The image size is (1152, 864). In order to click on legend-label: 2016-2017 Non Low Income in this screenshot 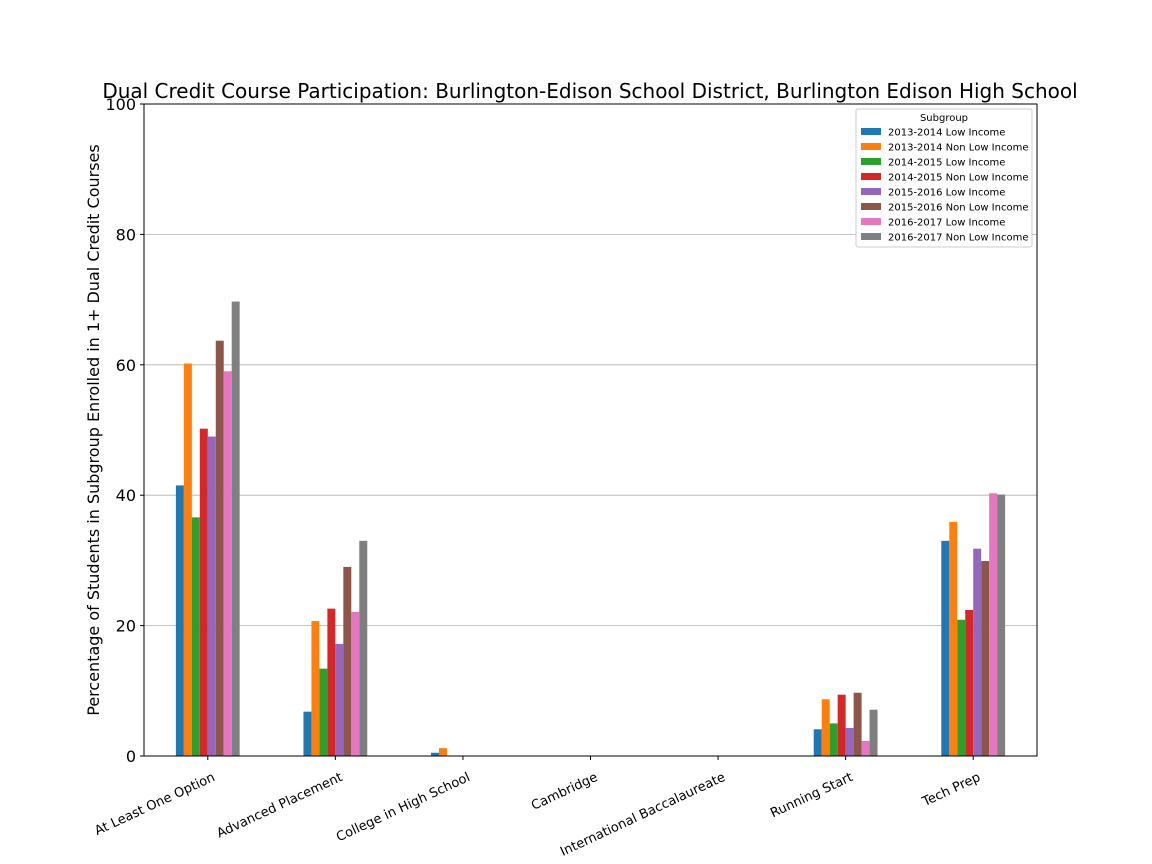, I will do `click(958, 238)`.